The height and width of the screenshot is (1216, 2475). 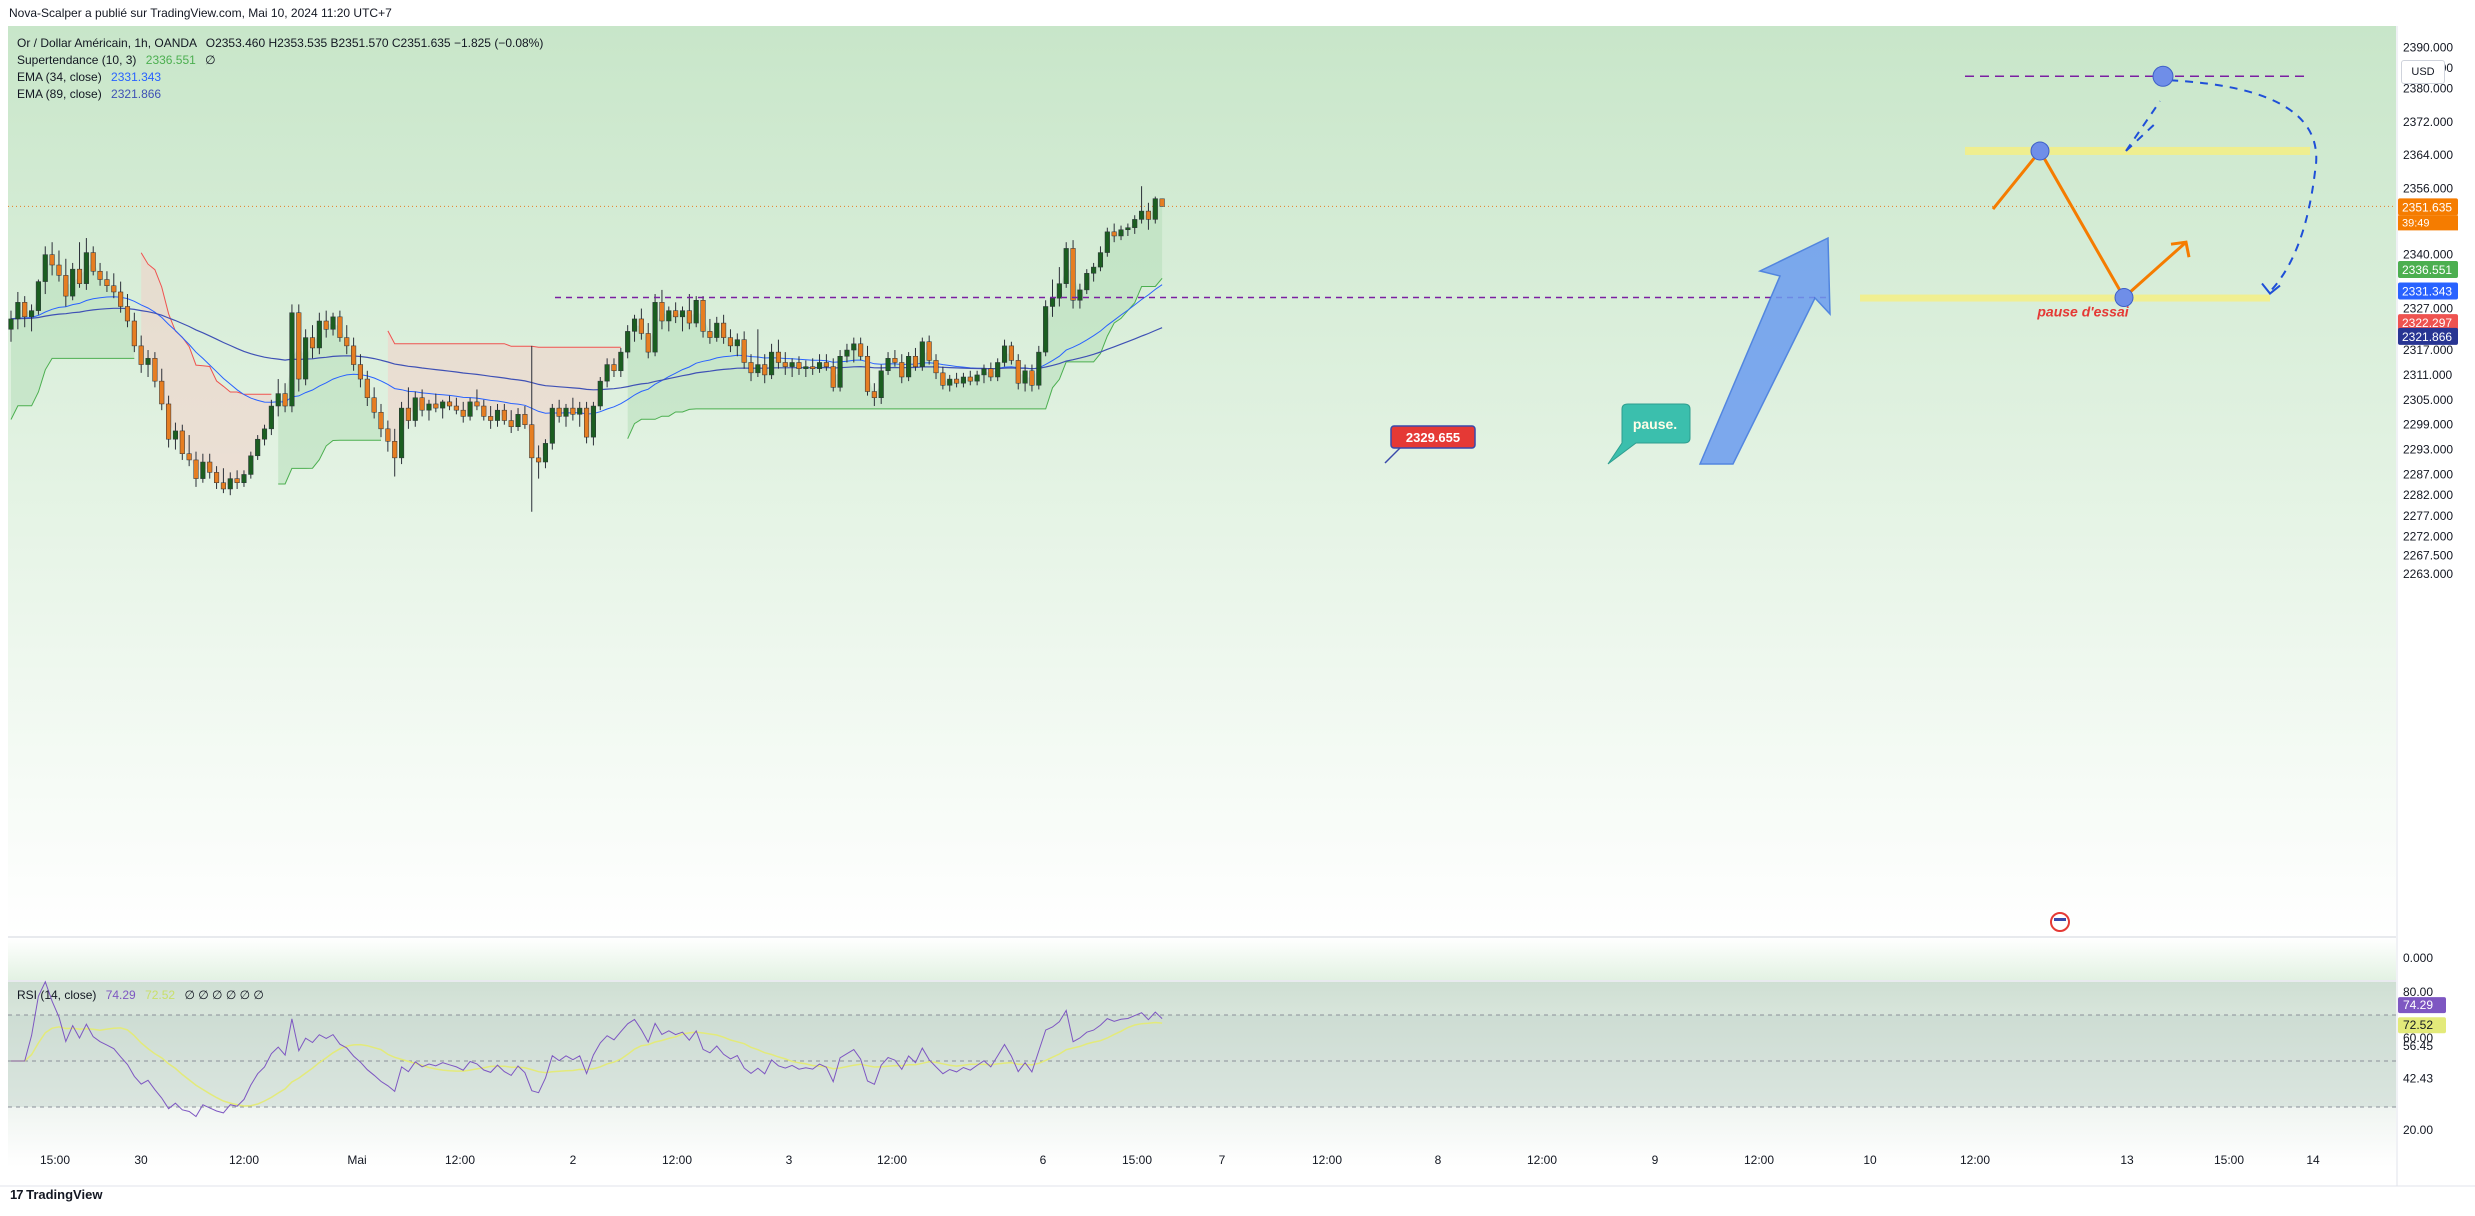 I want to click on time-tick-label: Mai, so click(x=356, y=1160).